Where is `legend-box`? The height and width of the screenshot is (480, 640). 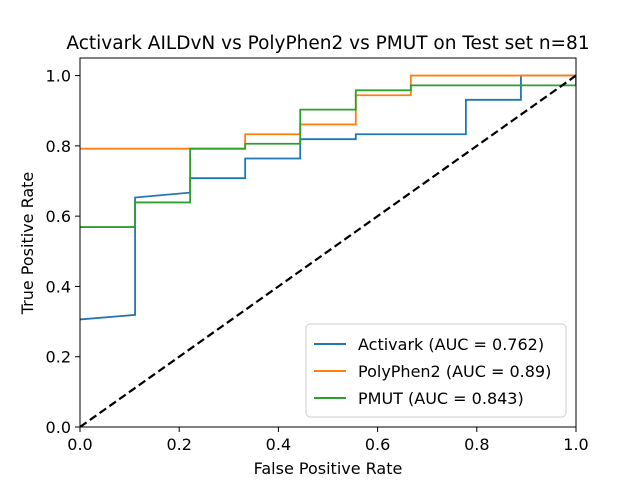
legend-box is located at coordinates (436, 370).